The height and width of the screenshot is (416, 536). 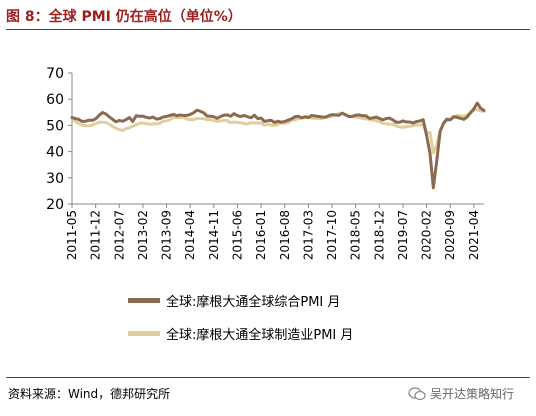 What do you see at coordinates (167, 235) in the screenshot?
I see `x-tick-label: 2013-09` at bounding box center [167, 235].